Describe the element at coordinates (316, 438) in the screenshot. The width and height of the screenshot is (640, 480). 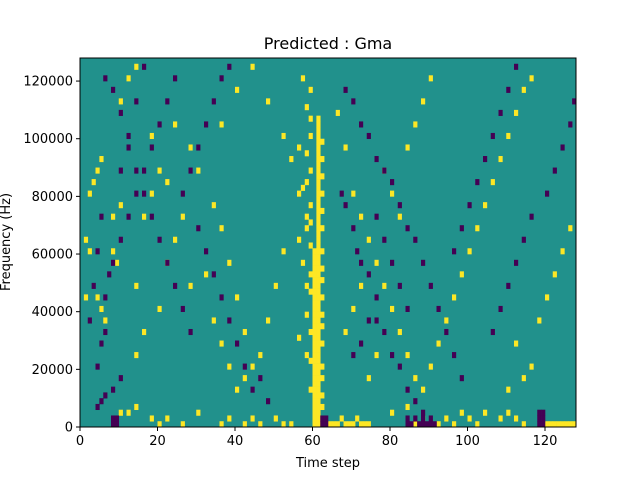
I see `x-axis: 0 20 40 60 80 100 120` at that location.